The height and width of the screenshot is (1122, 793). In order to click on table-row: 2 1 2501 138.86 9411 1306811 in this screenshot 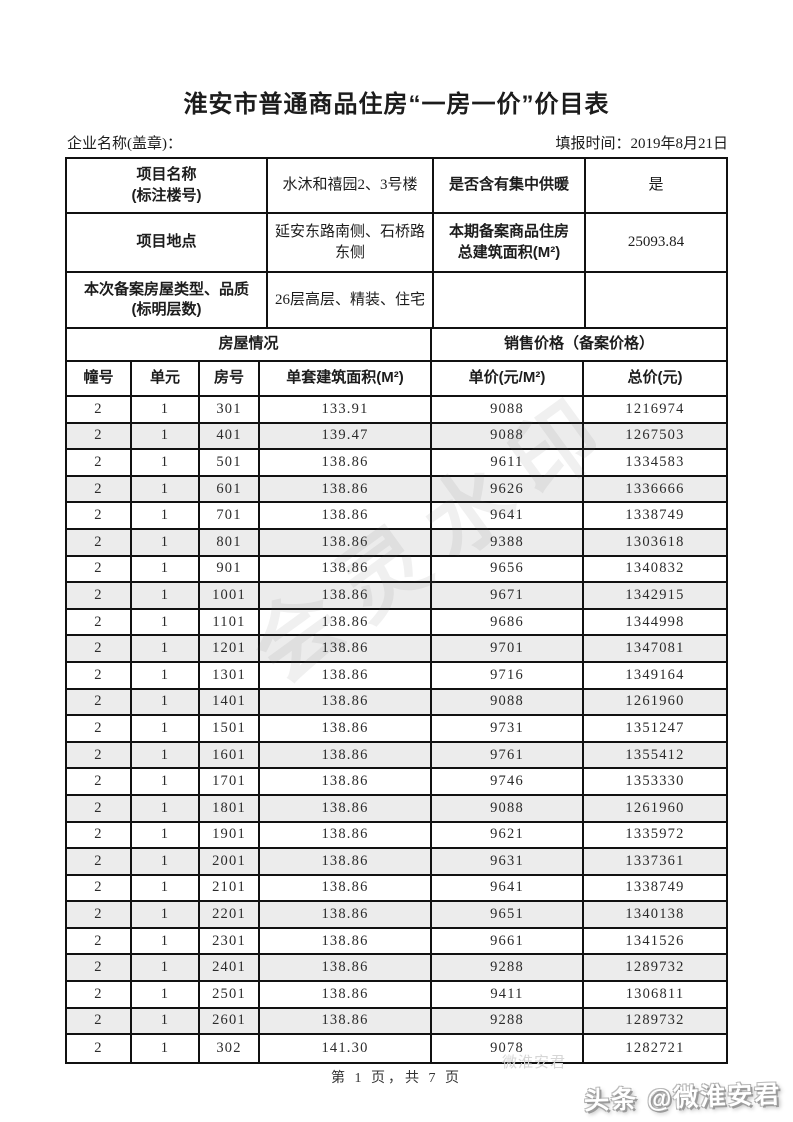, I will do `click(396, 995)`.